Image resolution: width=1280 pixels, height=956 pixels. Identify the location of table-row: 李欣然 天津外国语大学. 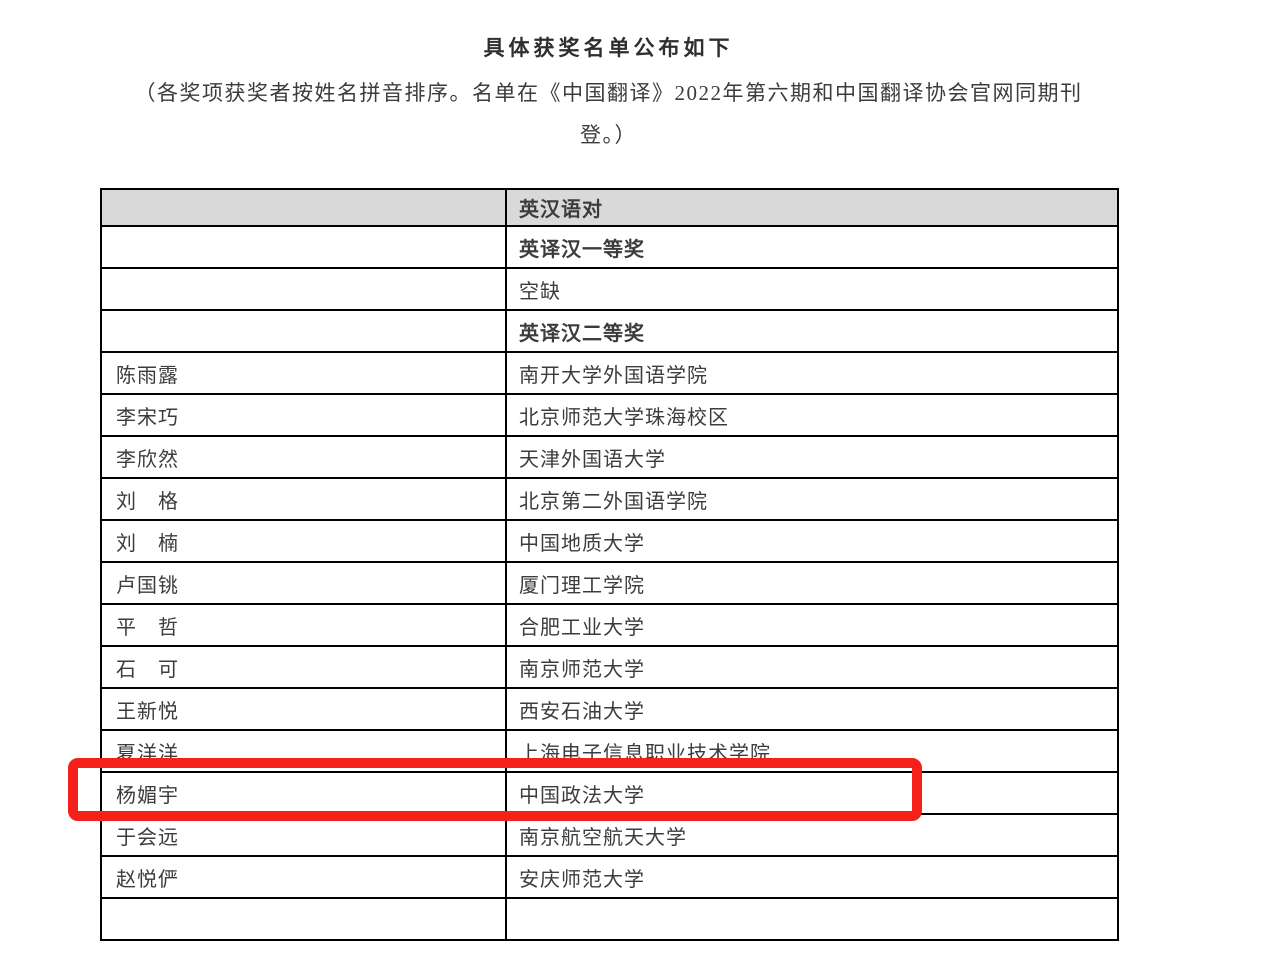
(609, 457).